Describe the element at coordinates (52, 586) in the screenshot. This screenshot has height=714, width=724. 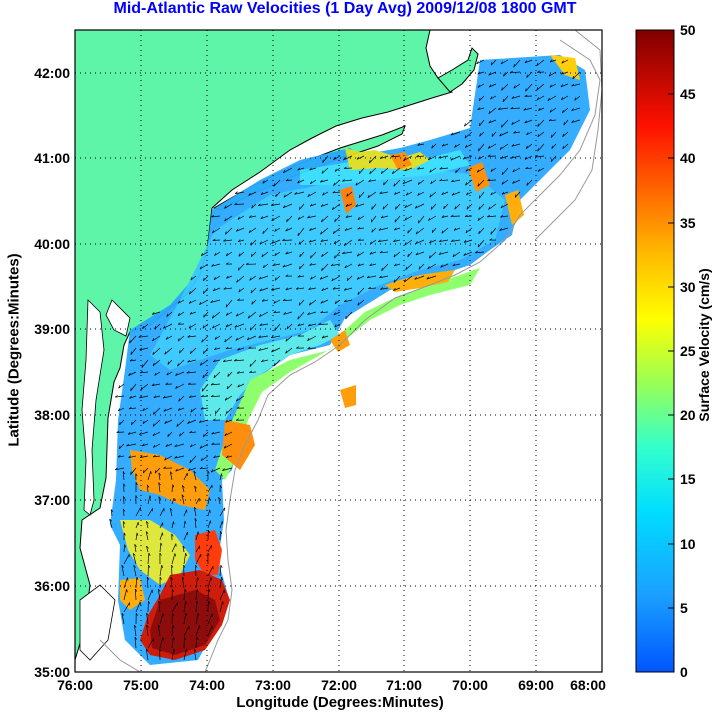
I see `y-tick-label: 36:00` at that location.